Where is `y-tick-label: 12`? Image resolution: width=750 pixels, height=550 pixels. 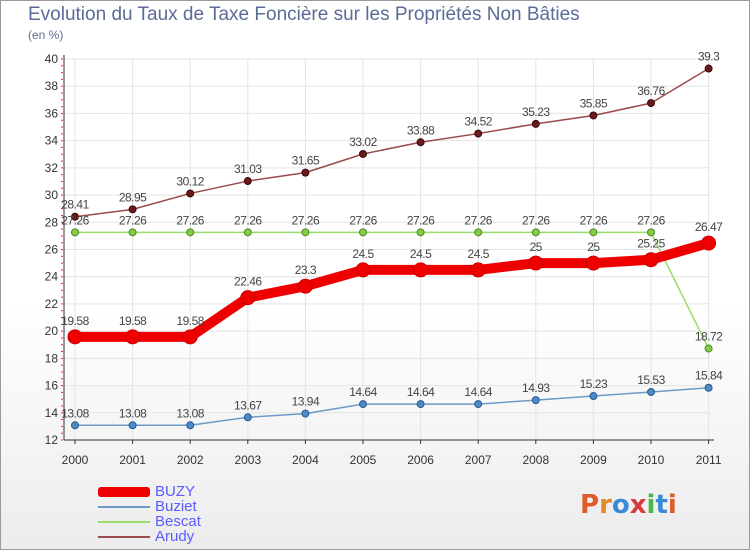 y-tick-label: 12 is located at coordinates (52, 440).